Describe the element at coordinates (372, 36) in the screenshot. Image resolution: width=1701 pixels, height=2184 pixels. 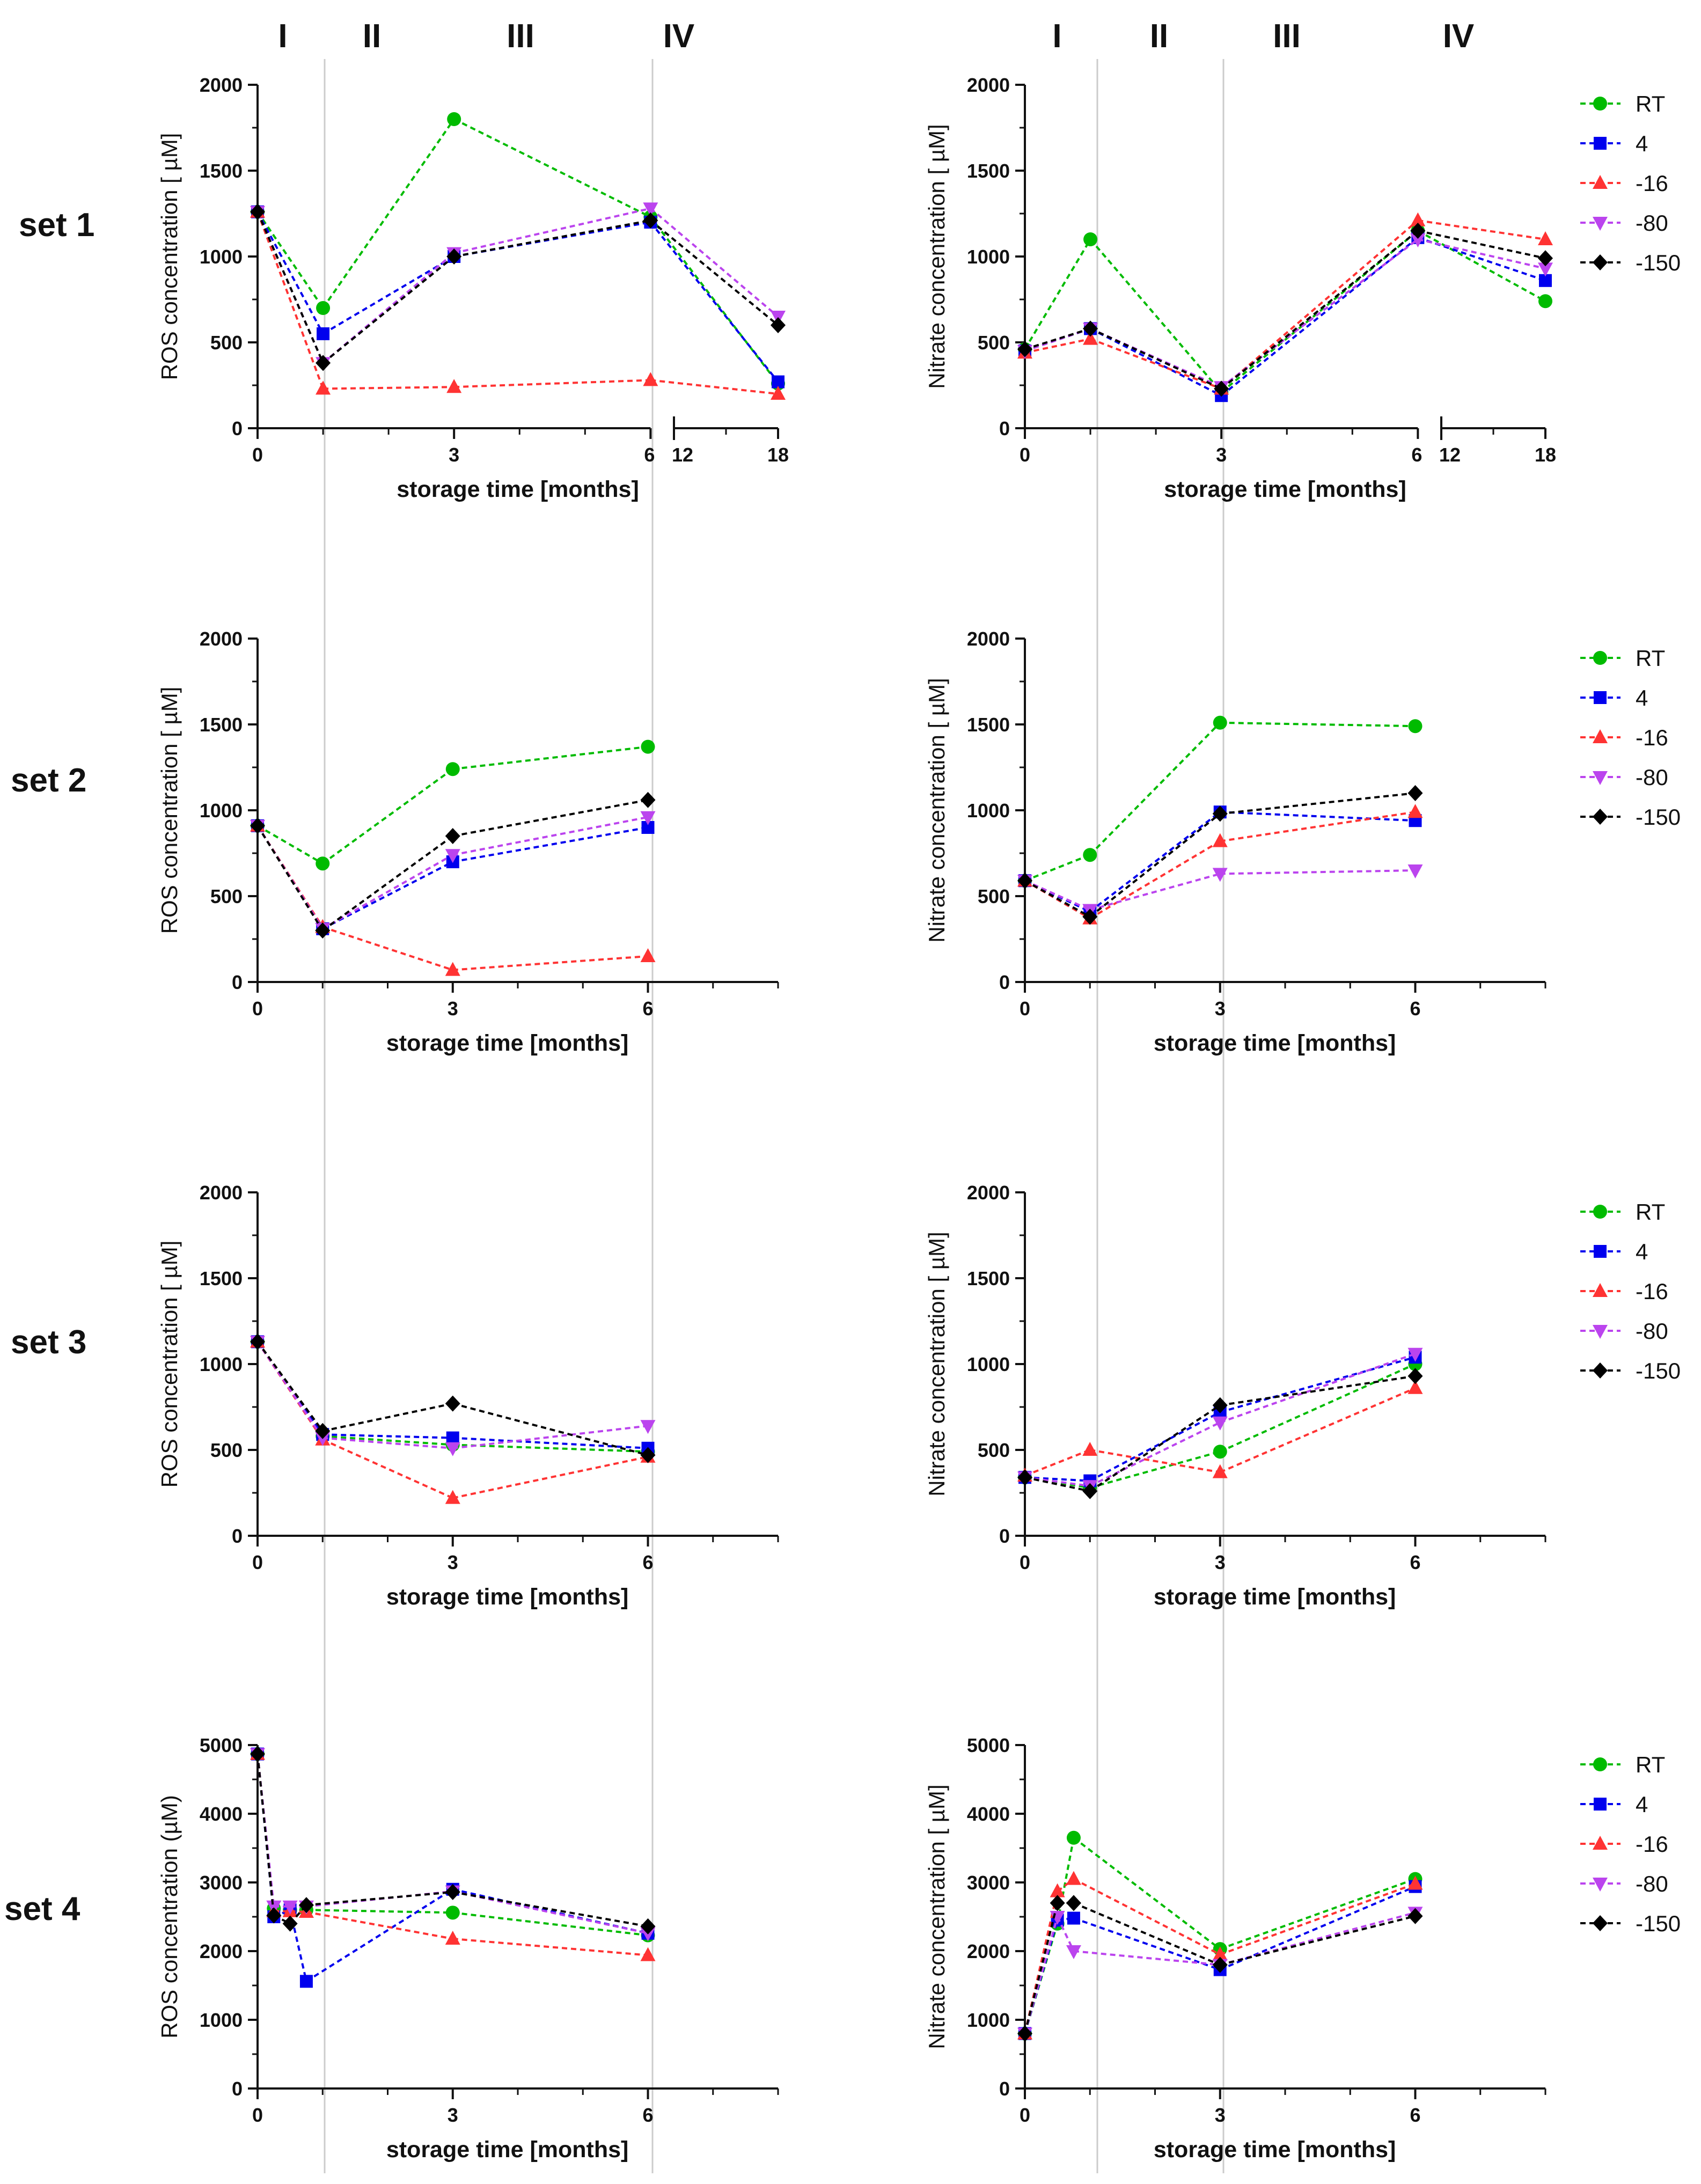
I see `phase-label-II: II` at that location.